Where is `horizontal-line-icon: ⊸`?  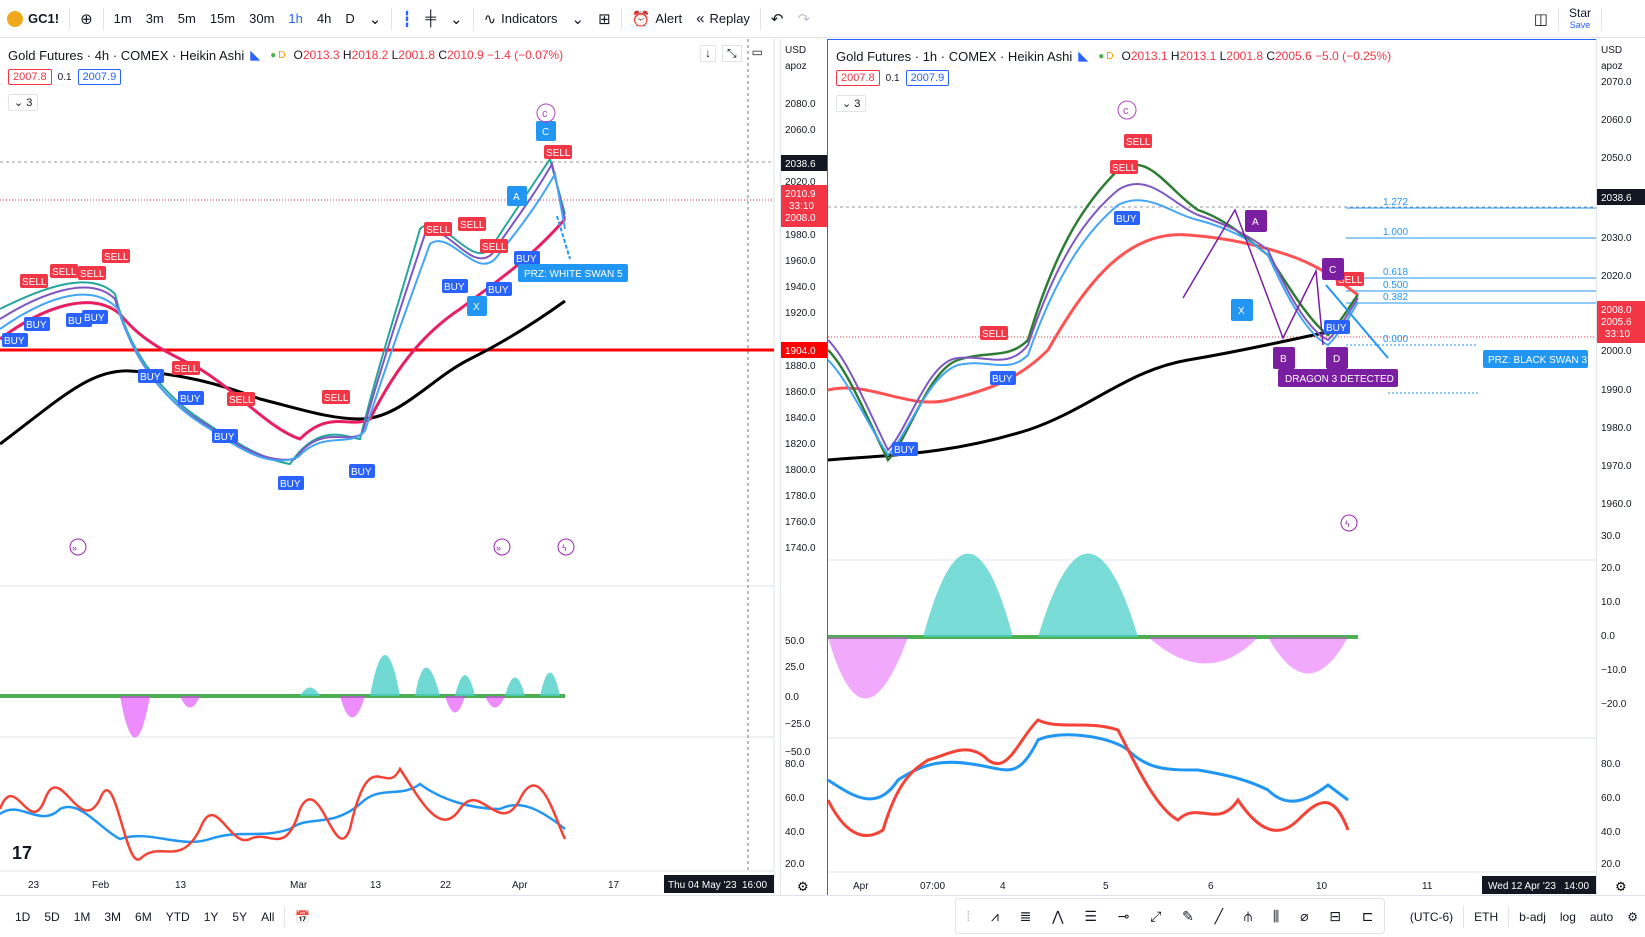 horizontal-line-icon: ⊸ is located at coordinates (1123, 915).